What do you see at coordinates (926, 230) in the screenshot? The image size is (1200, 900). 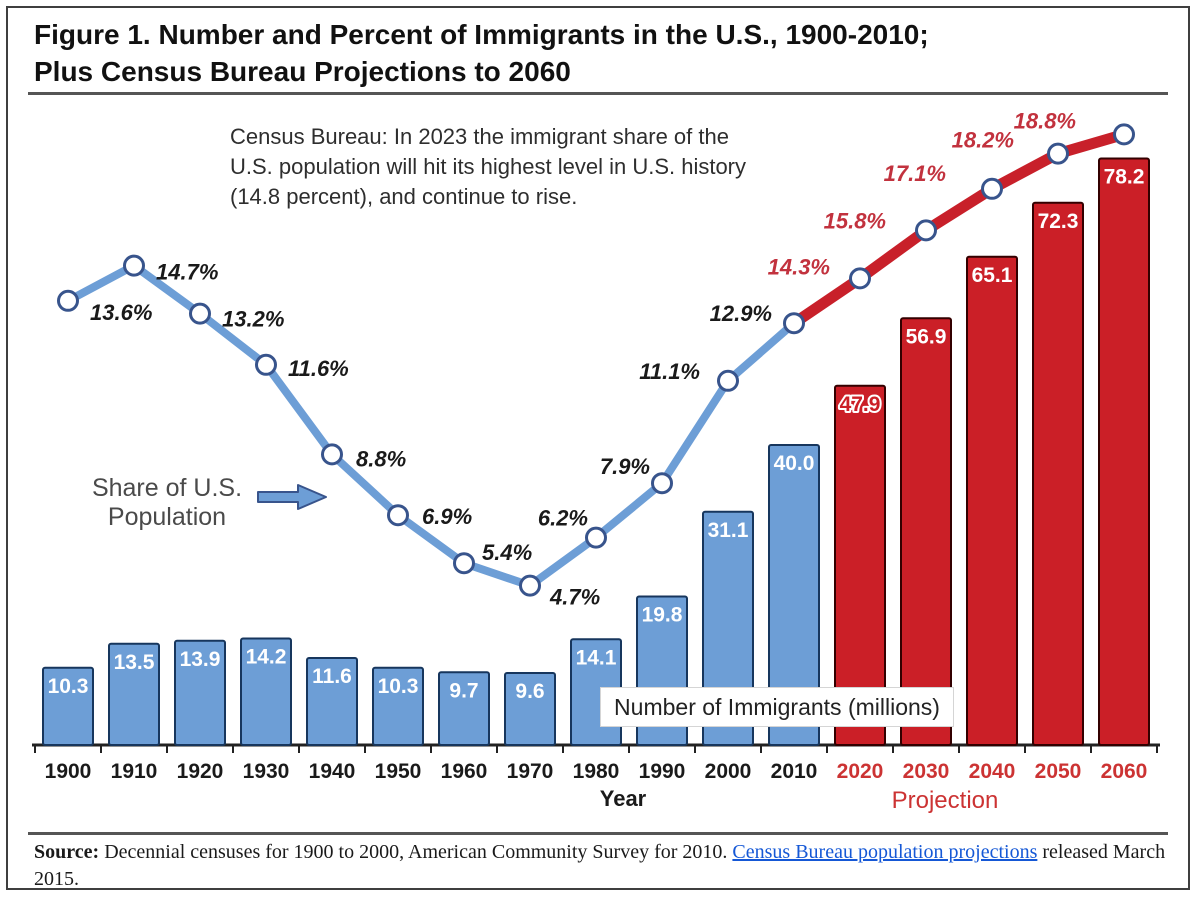 I see `line-point-marker-2030` at bounding box center [926, 230].